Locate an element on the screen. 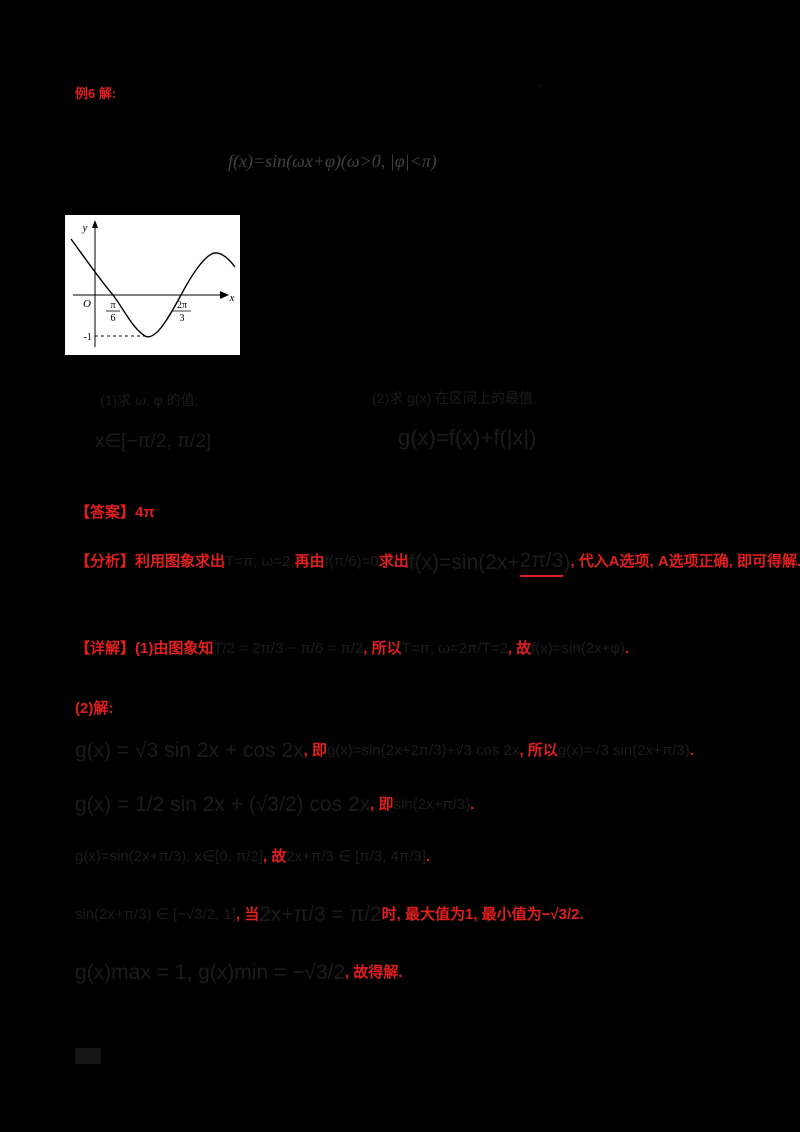 Image resolution: width=800 pixels, height=1132 pixels. stray-mark: · is located at coordinates (539, 86).